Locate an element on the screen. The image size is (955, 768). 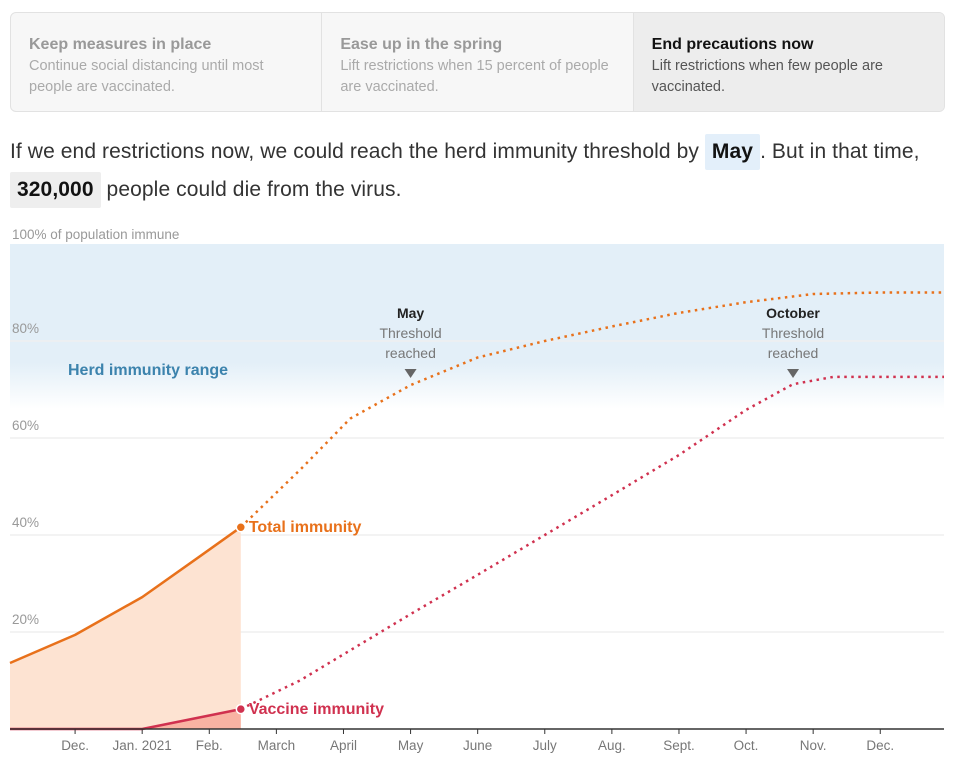
total-immunity-area is located at coordinates (125, 628).